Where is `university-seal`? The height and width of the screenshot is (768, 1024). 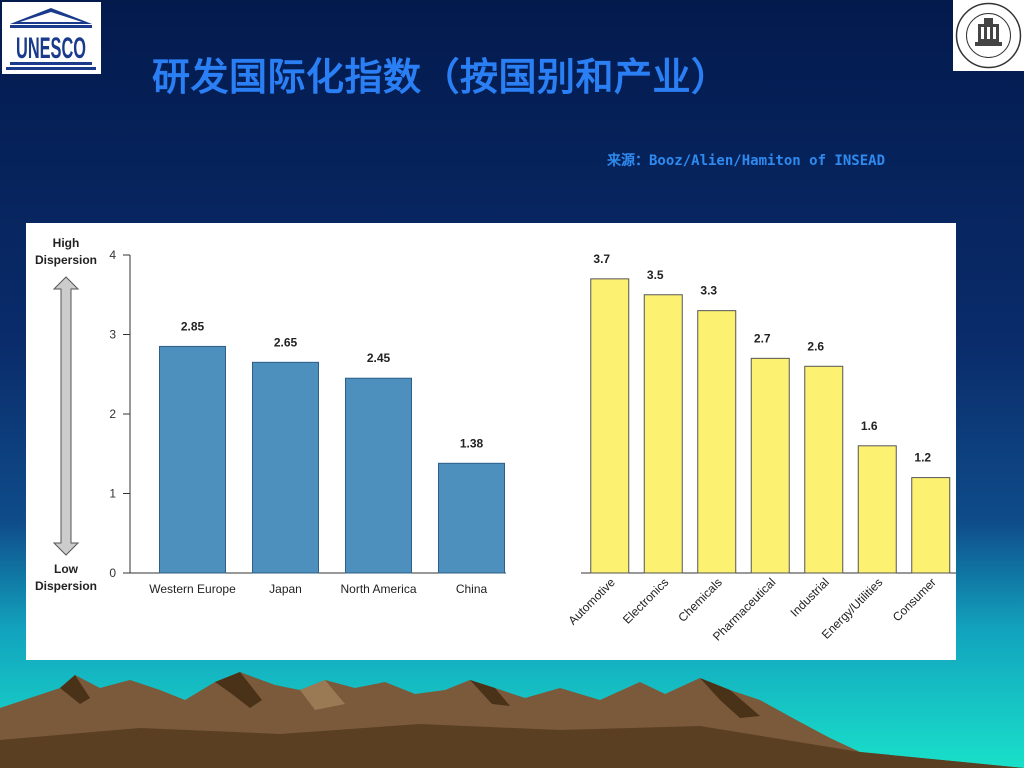 university-seal is located at coordinates (988, 35).